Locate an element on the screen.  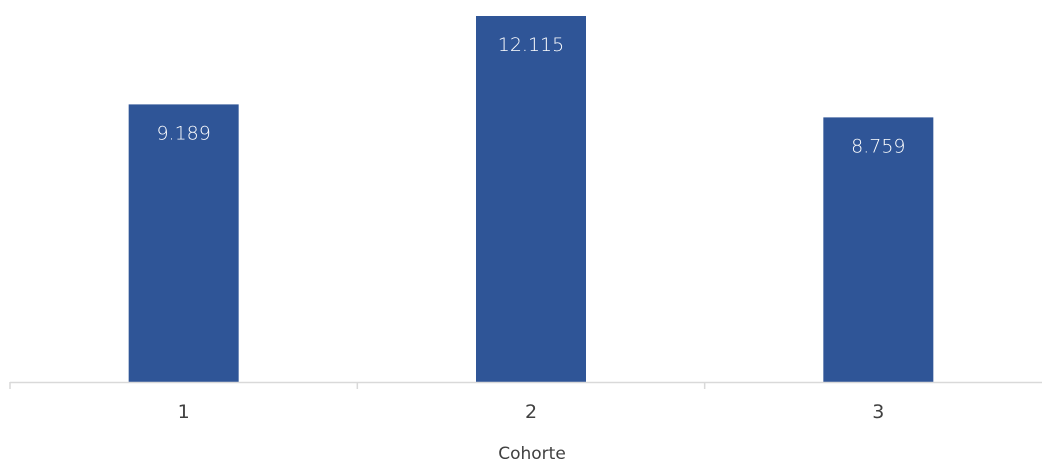
x-axis-ticks is located at coordinates (357, 385).